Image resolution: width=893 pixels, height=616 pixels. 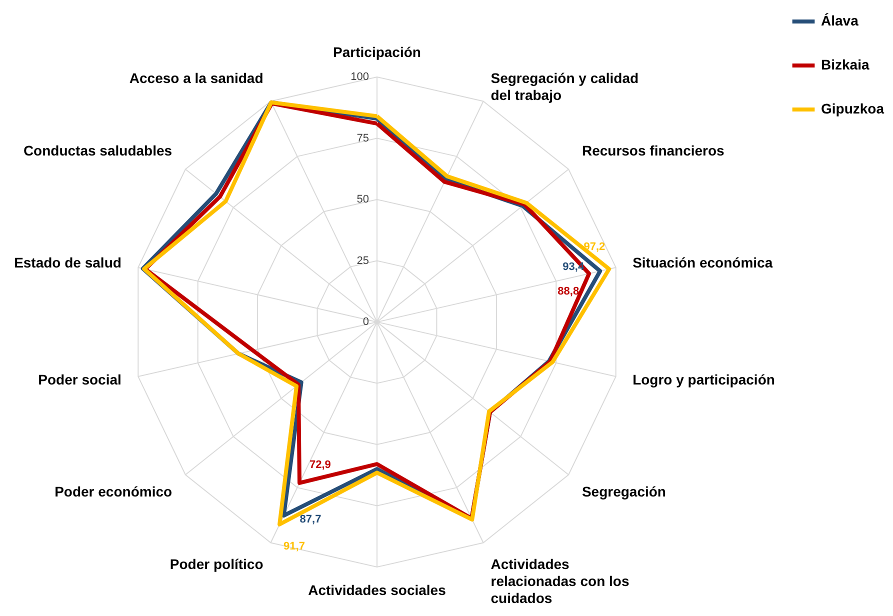 What do you see at coordinates (362, 200) in the screenshot?
I see `y-tick-label: 50` at bounding box center [362, 200].